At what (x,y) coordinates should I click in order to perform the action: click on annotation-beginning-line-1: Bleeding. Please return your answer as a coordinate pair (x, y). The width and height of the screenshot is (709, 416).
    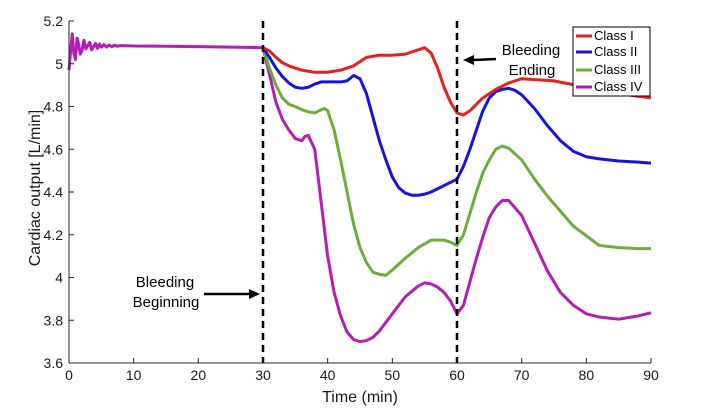
    Looking at the image, I should click on (165, 282).